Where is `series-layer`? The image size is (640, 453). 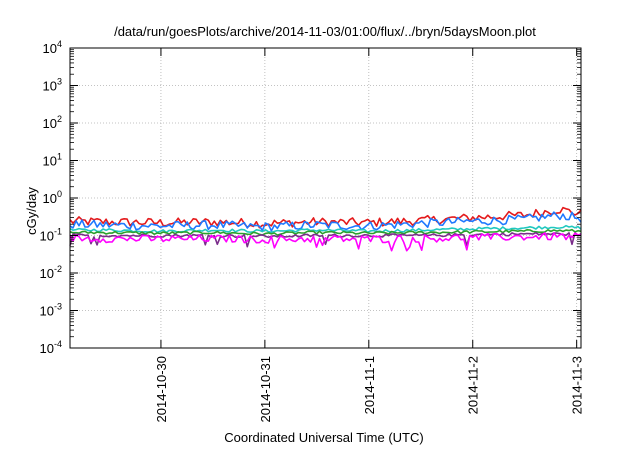 series-layer is located at coordinates (325, 229).